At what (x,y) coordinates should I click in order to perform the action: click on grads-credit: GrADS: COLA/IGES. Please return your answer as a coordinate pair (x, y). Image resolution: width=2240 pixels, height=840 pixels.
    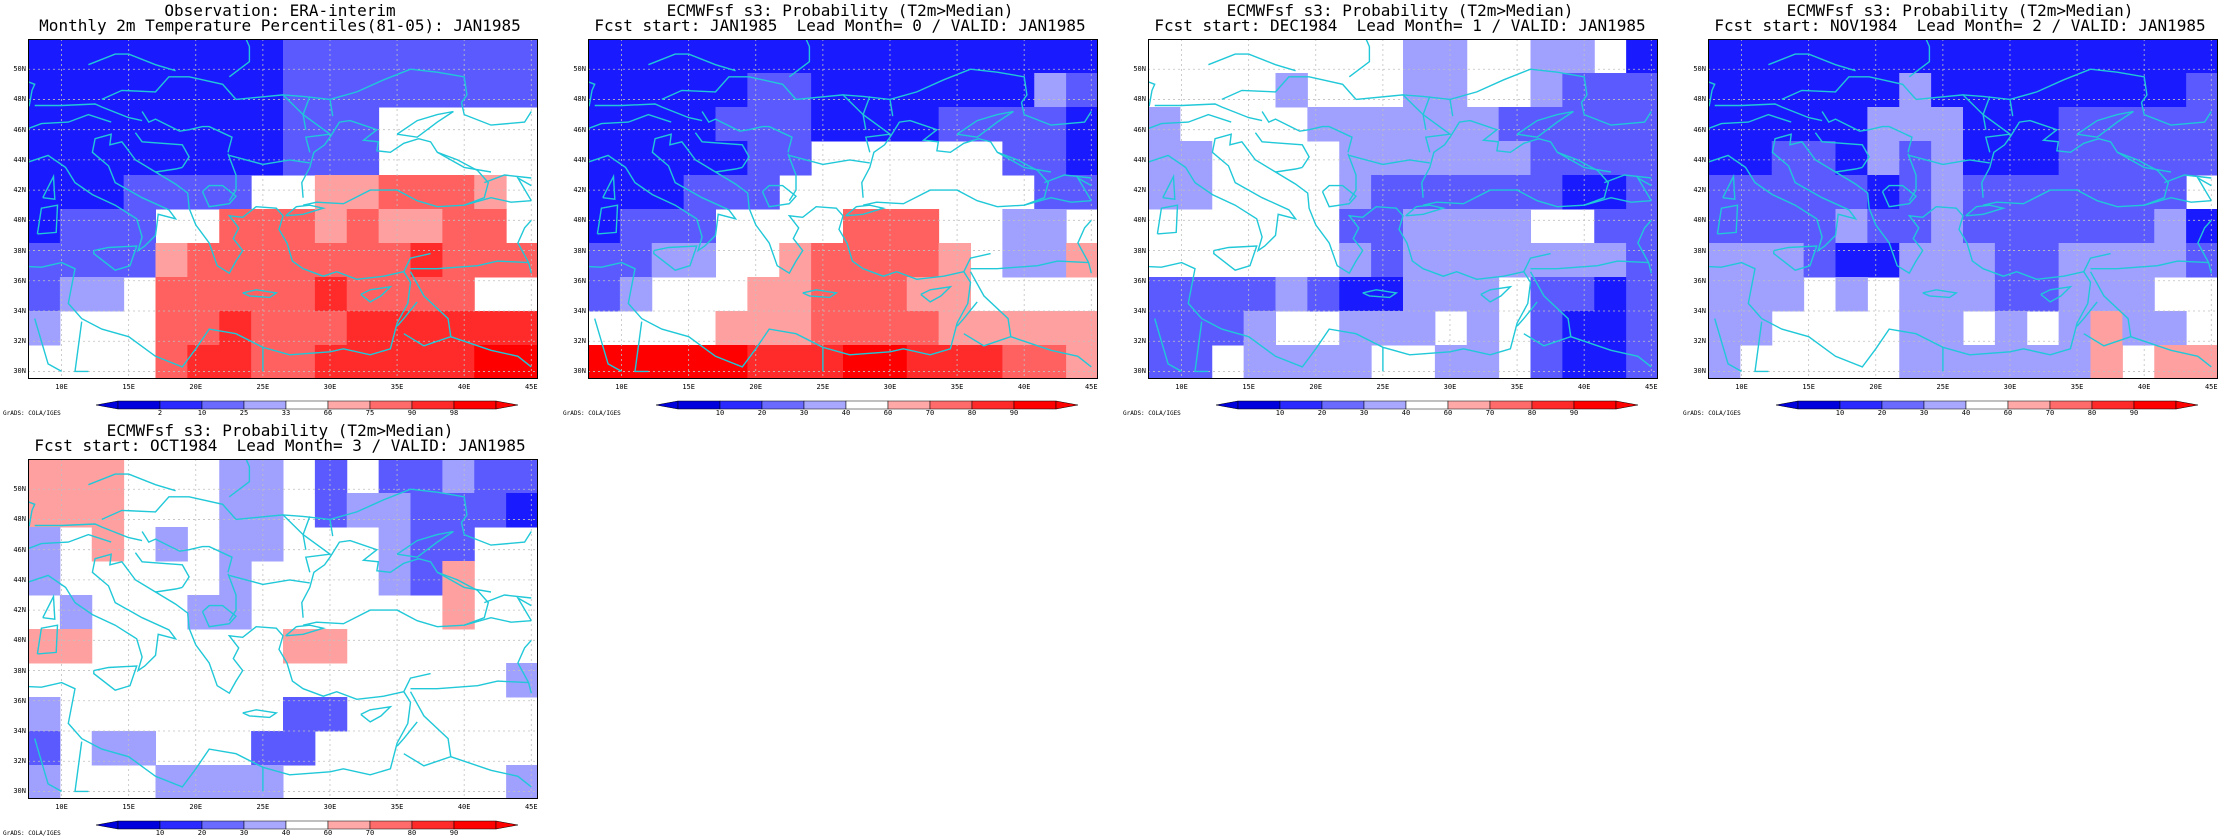
    Looking at the image, I should click on (1712, 413).